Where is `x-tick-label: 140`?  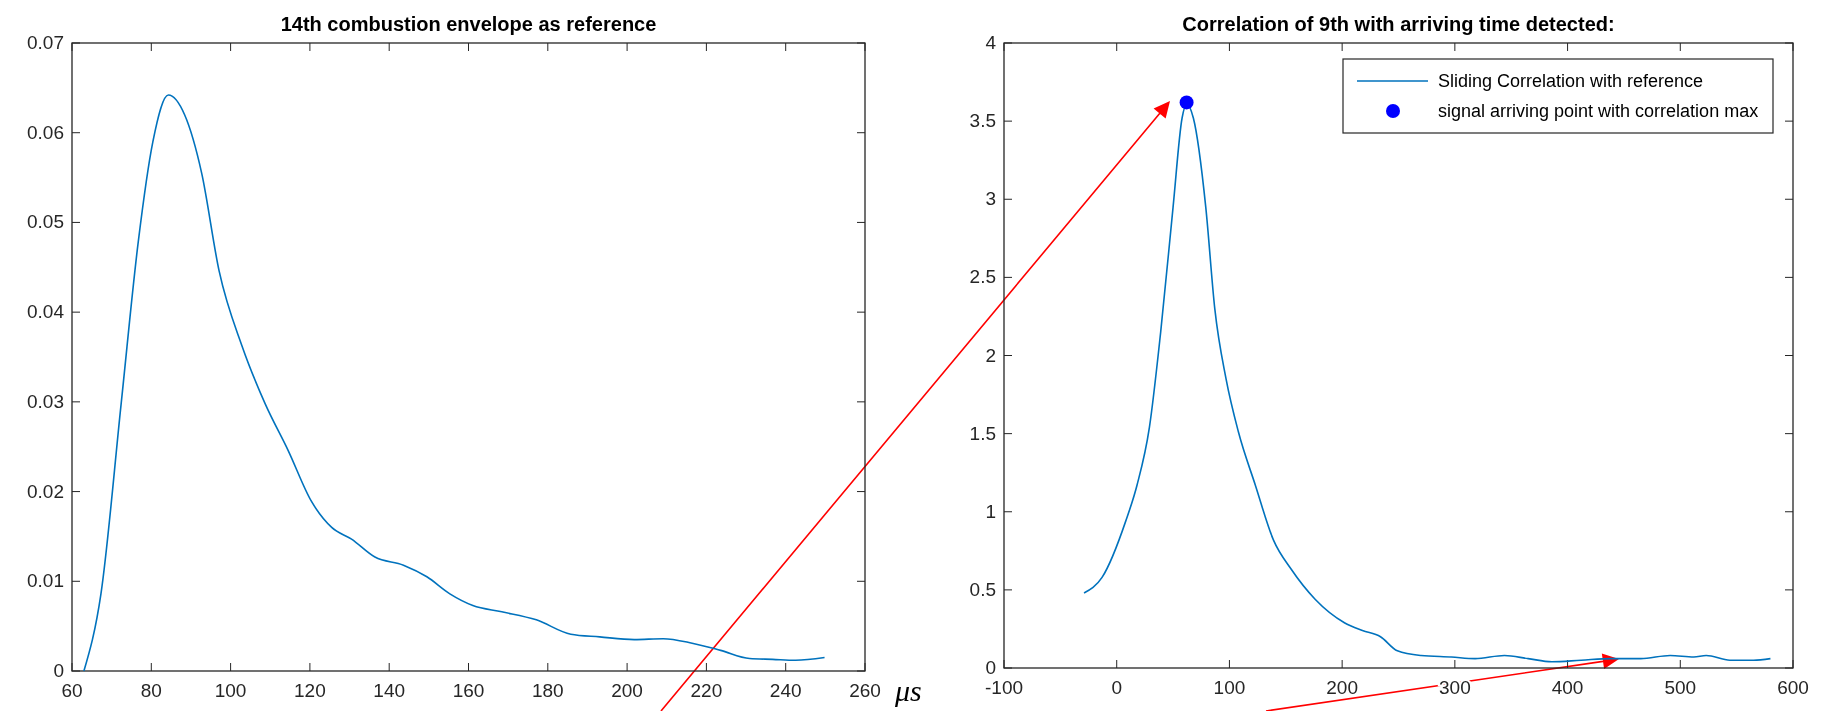
x-tick-label: 140 is located at coordinates (389, 690).